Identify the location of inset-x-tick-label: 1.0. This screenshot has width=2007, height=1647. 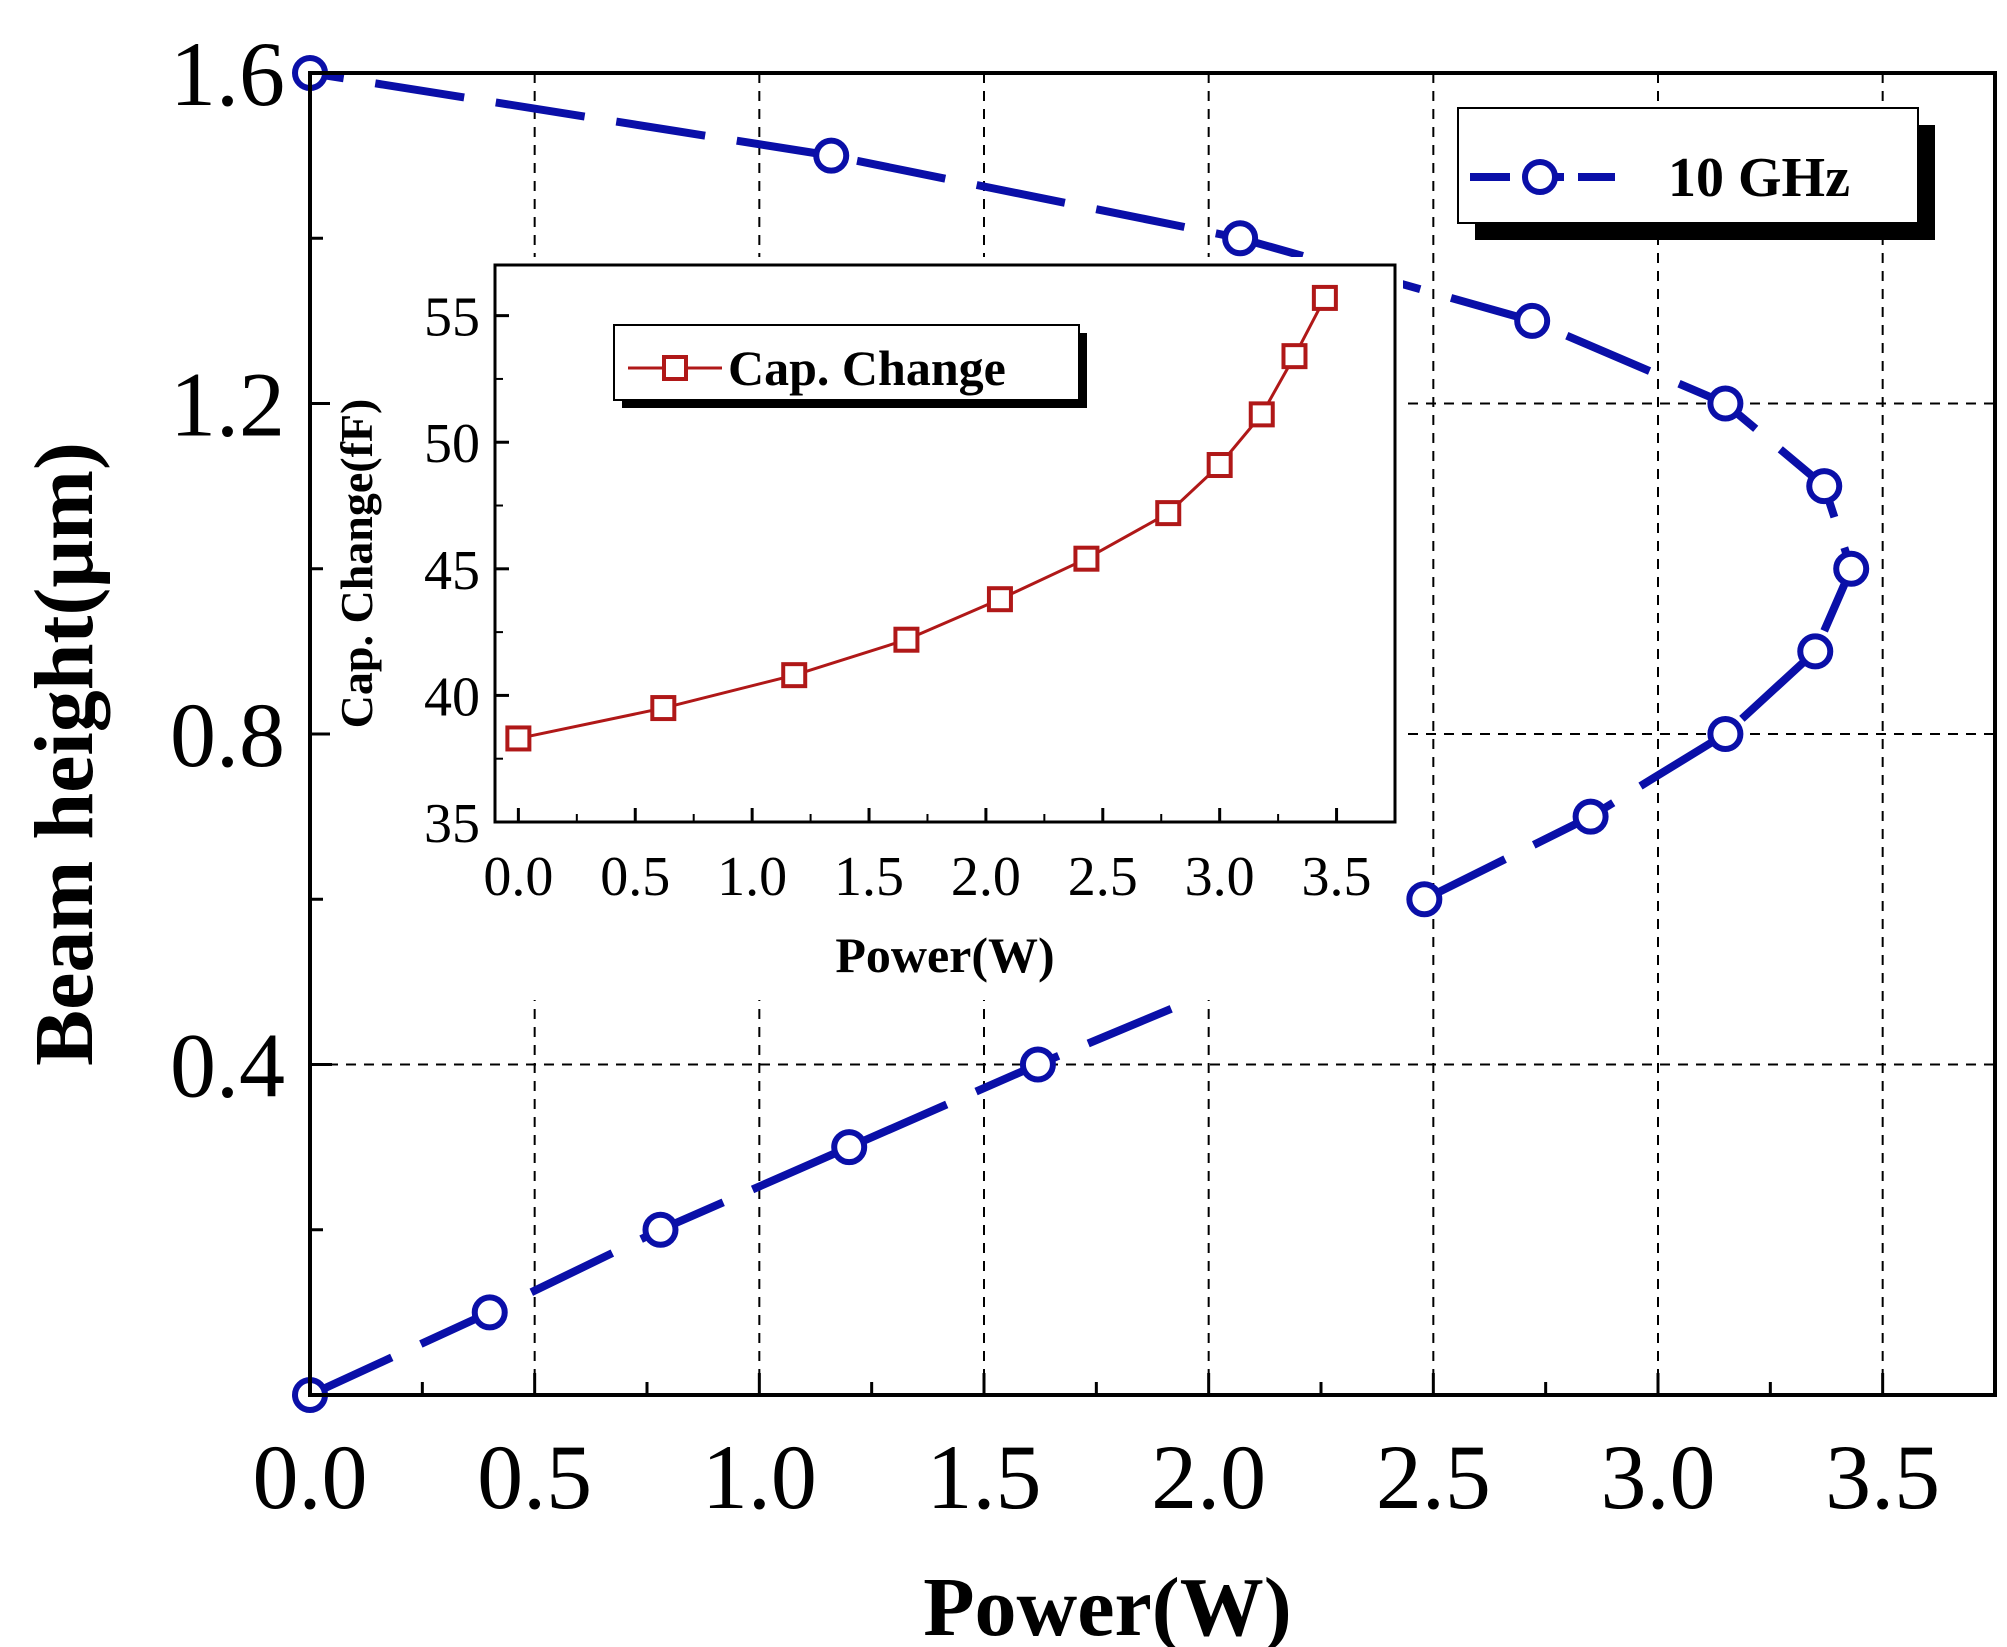
(752, 877).